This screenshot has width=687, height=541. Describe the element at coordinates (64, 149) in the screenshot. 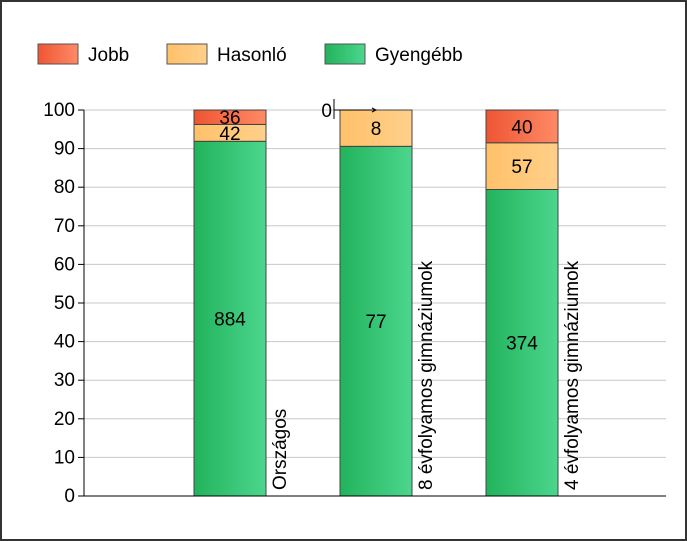

I see `y-tick-label: 90` at that location.